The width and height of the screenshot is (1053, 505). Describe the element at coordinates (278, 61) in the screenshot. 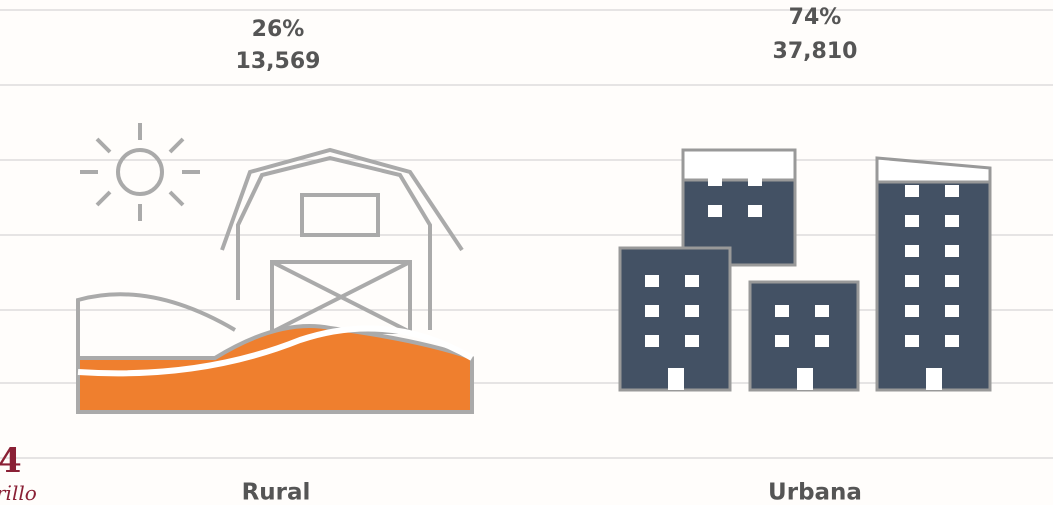

I see `rural-count: 13,569` at that location.